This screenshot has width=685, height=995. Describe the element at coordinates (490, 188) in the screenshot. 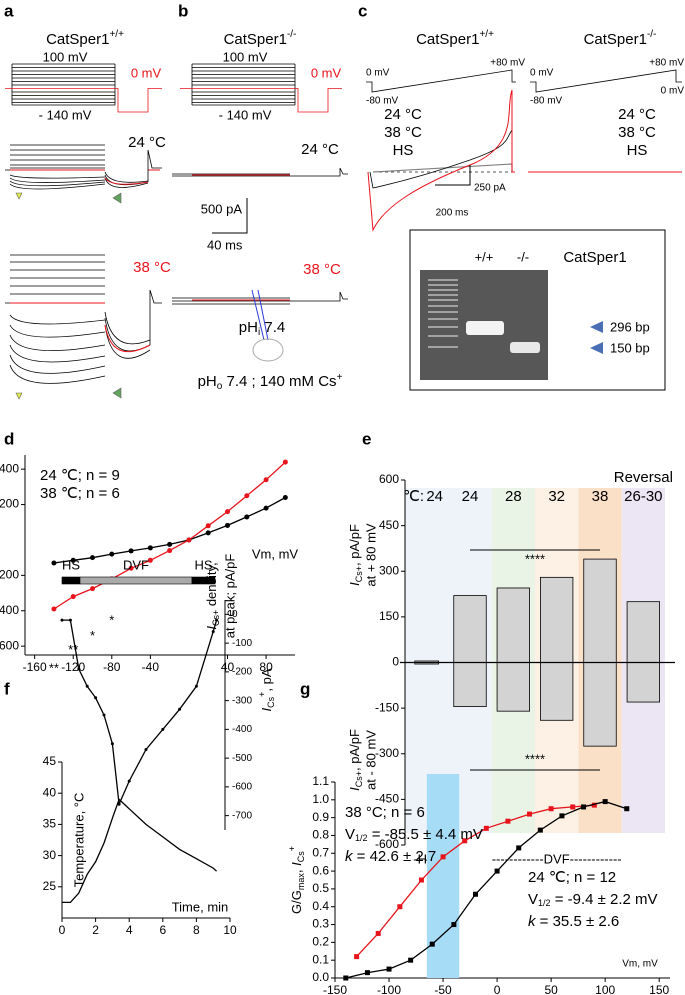

I see `scale-label: 250 pA` at that location.